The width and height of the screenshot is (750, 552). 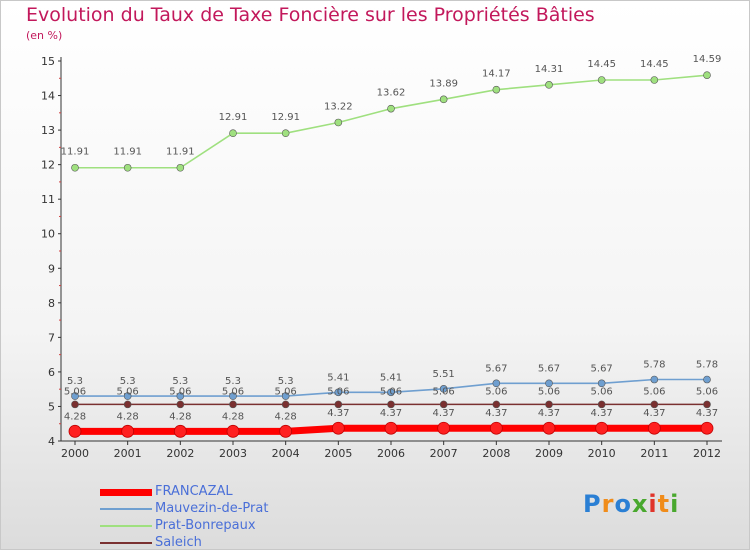 I want to click on data-label: 12.91, so click(x=233, y=117).